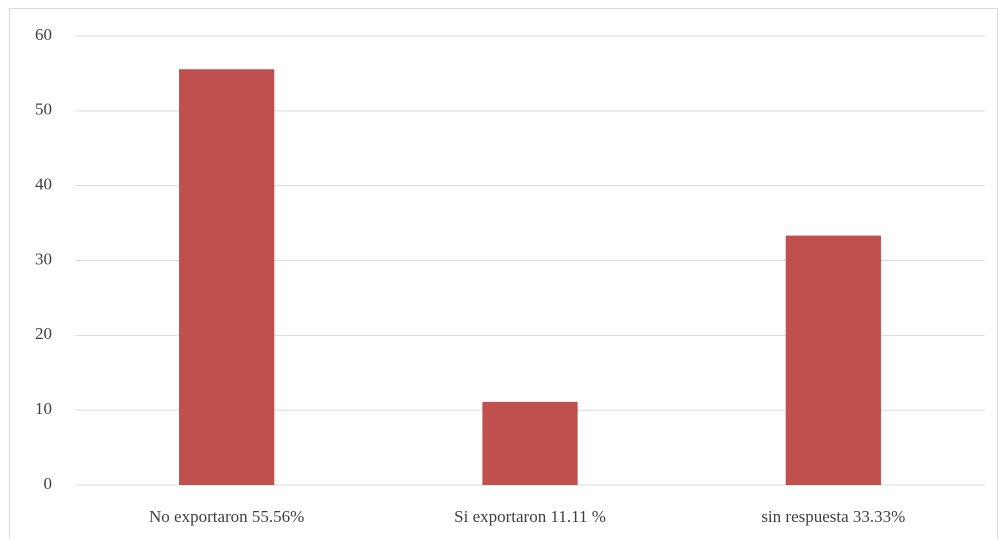  What do you see at coordinates (43, 109) in the screenshot?
I see `y-tick-label: 50` at bounding box center [43, 109].